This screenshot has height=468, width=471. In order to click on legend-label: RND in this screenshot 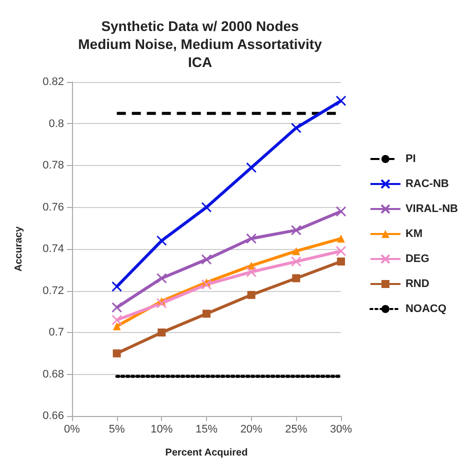, I will do `click(417, 284)`.